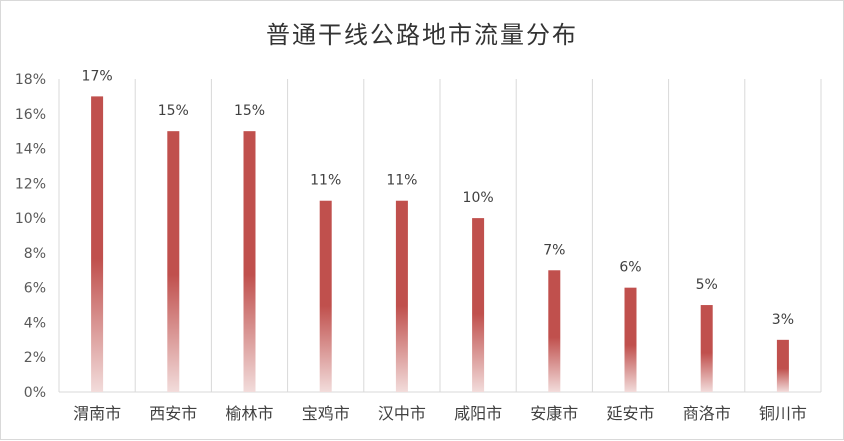  I want to click on data-label: 7%, so click(554, 250).